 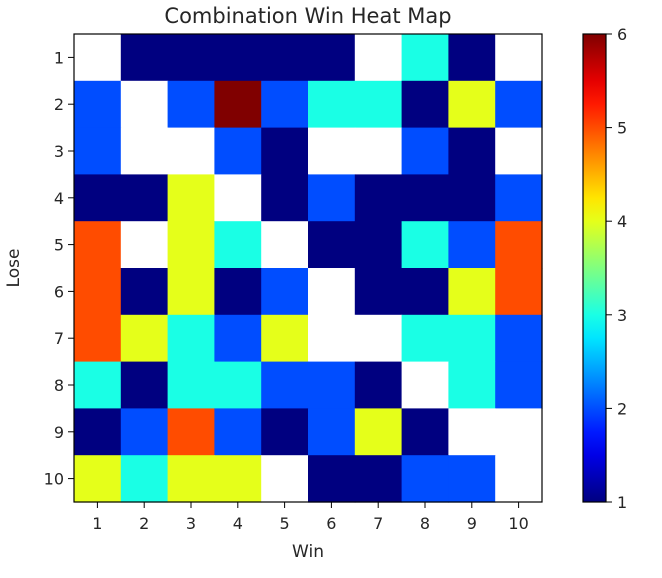 What do you see at coordinates (518, 523) in the screenshot?
I see `x-tick-label: 10` at bounding box center [518, 523].